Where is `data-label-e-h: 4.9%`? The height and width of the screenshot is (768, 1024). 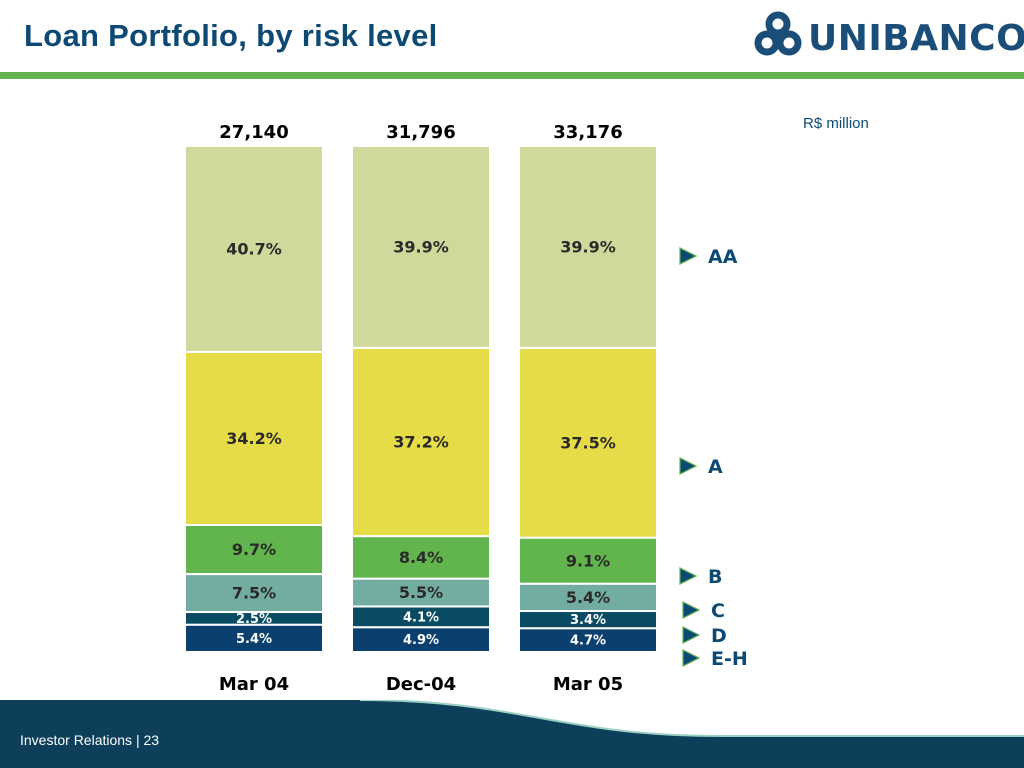 data-label-e-h: 4.9% is located at coordinates (421, 640).